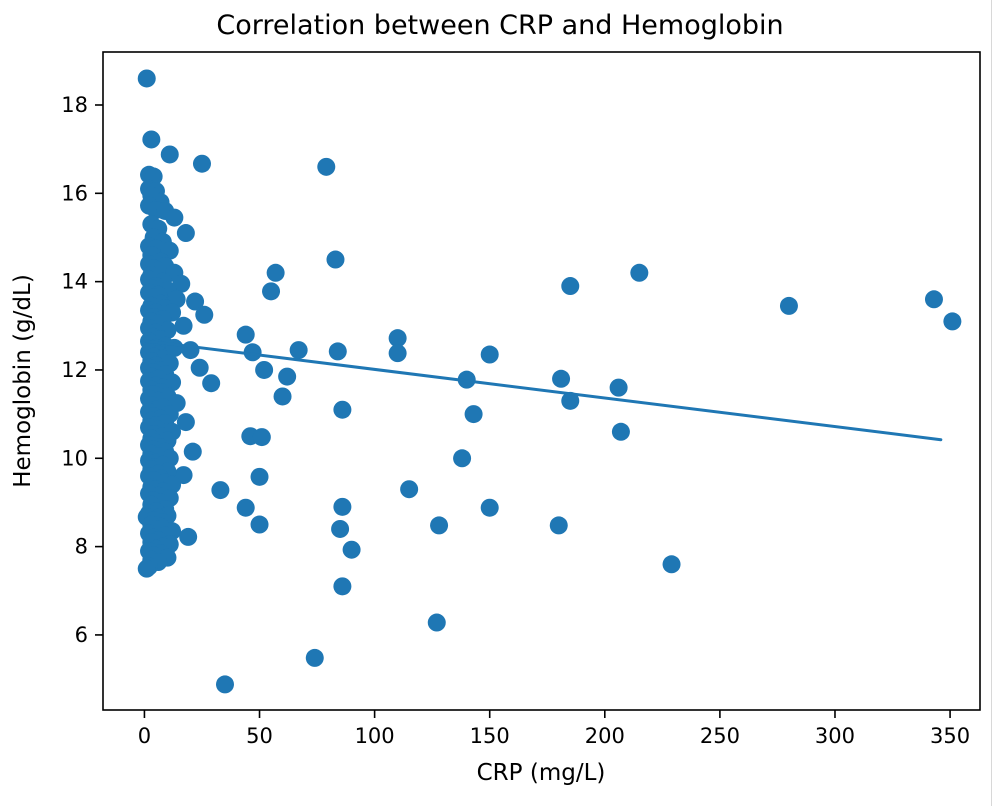 The height and width of the screenshot is (806, 1000). I want to click on y-tick-label: 14, so click(74, 282).